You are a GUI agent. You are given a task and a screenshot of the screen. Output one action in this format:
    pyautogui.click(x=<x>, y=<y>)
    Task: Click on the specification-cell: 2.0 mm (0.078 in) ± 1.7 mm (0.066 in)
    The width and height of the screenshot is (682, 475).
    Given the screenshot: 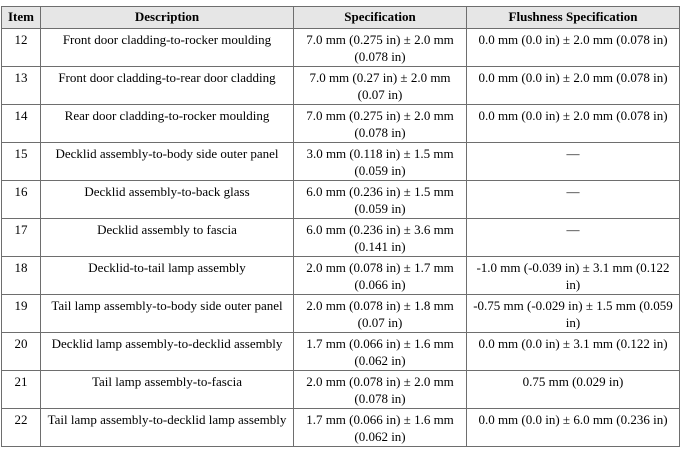 What is the action you would take?
    pyautogui.click(x=380, y=275)
    